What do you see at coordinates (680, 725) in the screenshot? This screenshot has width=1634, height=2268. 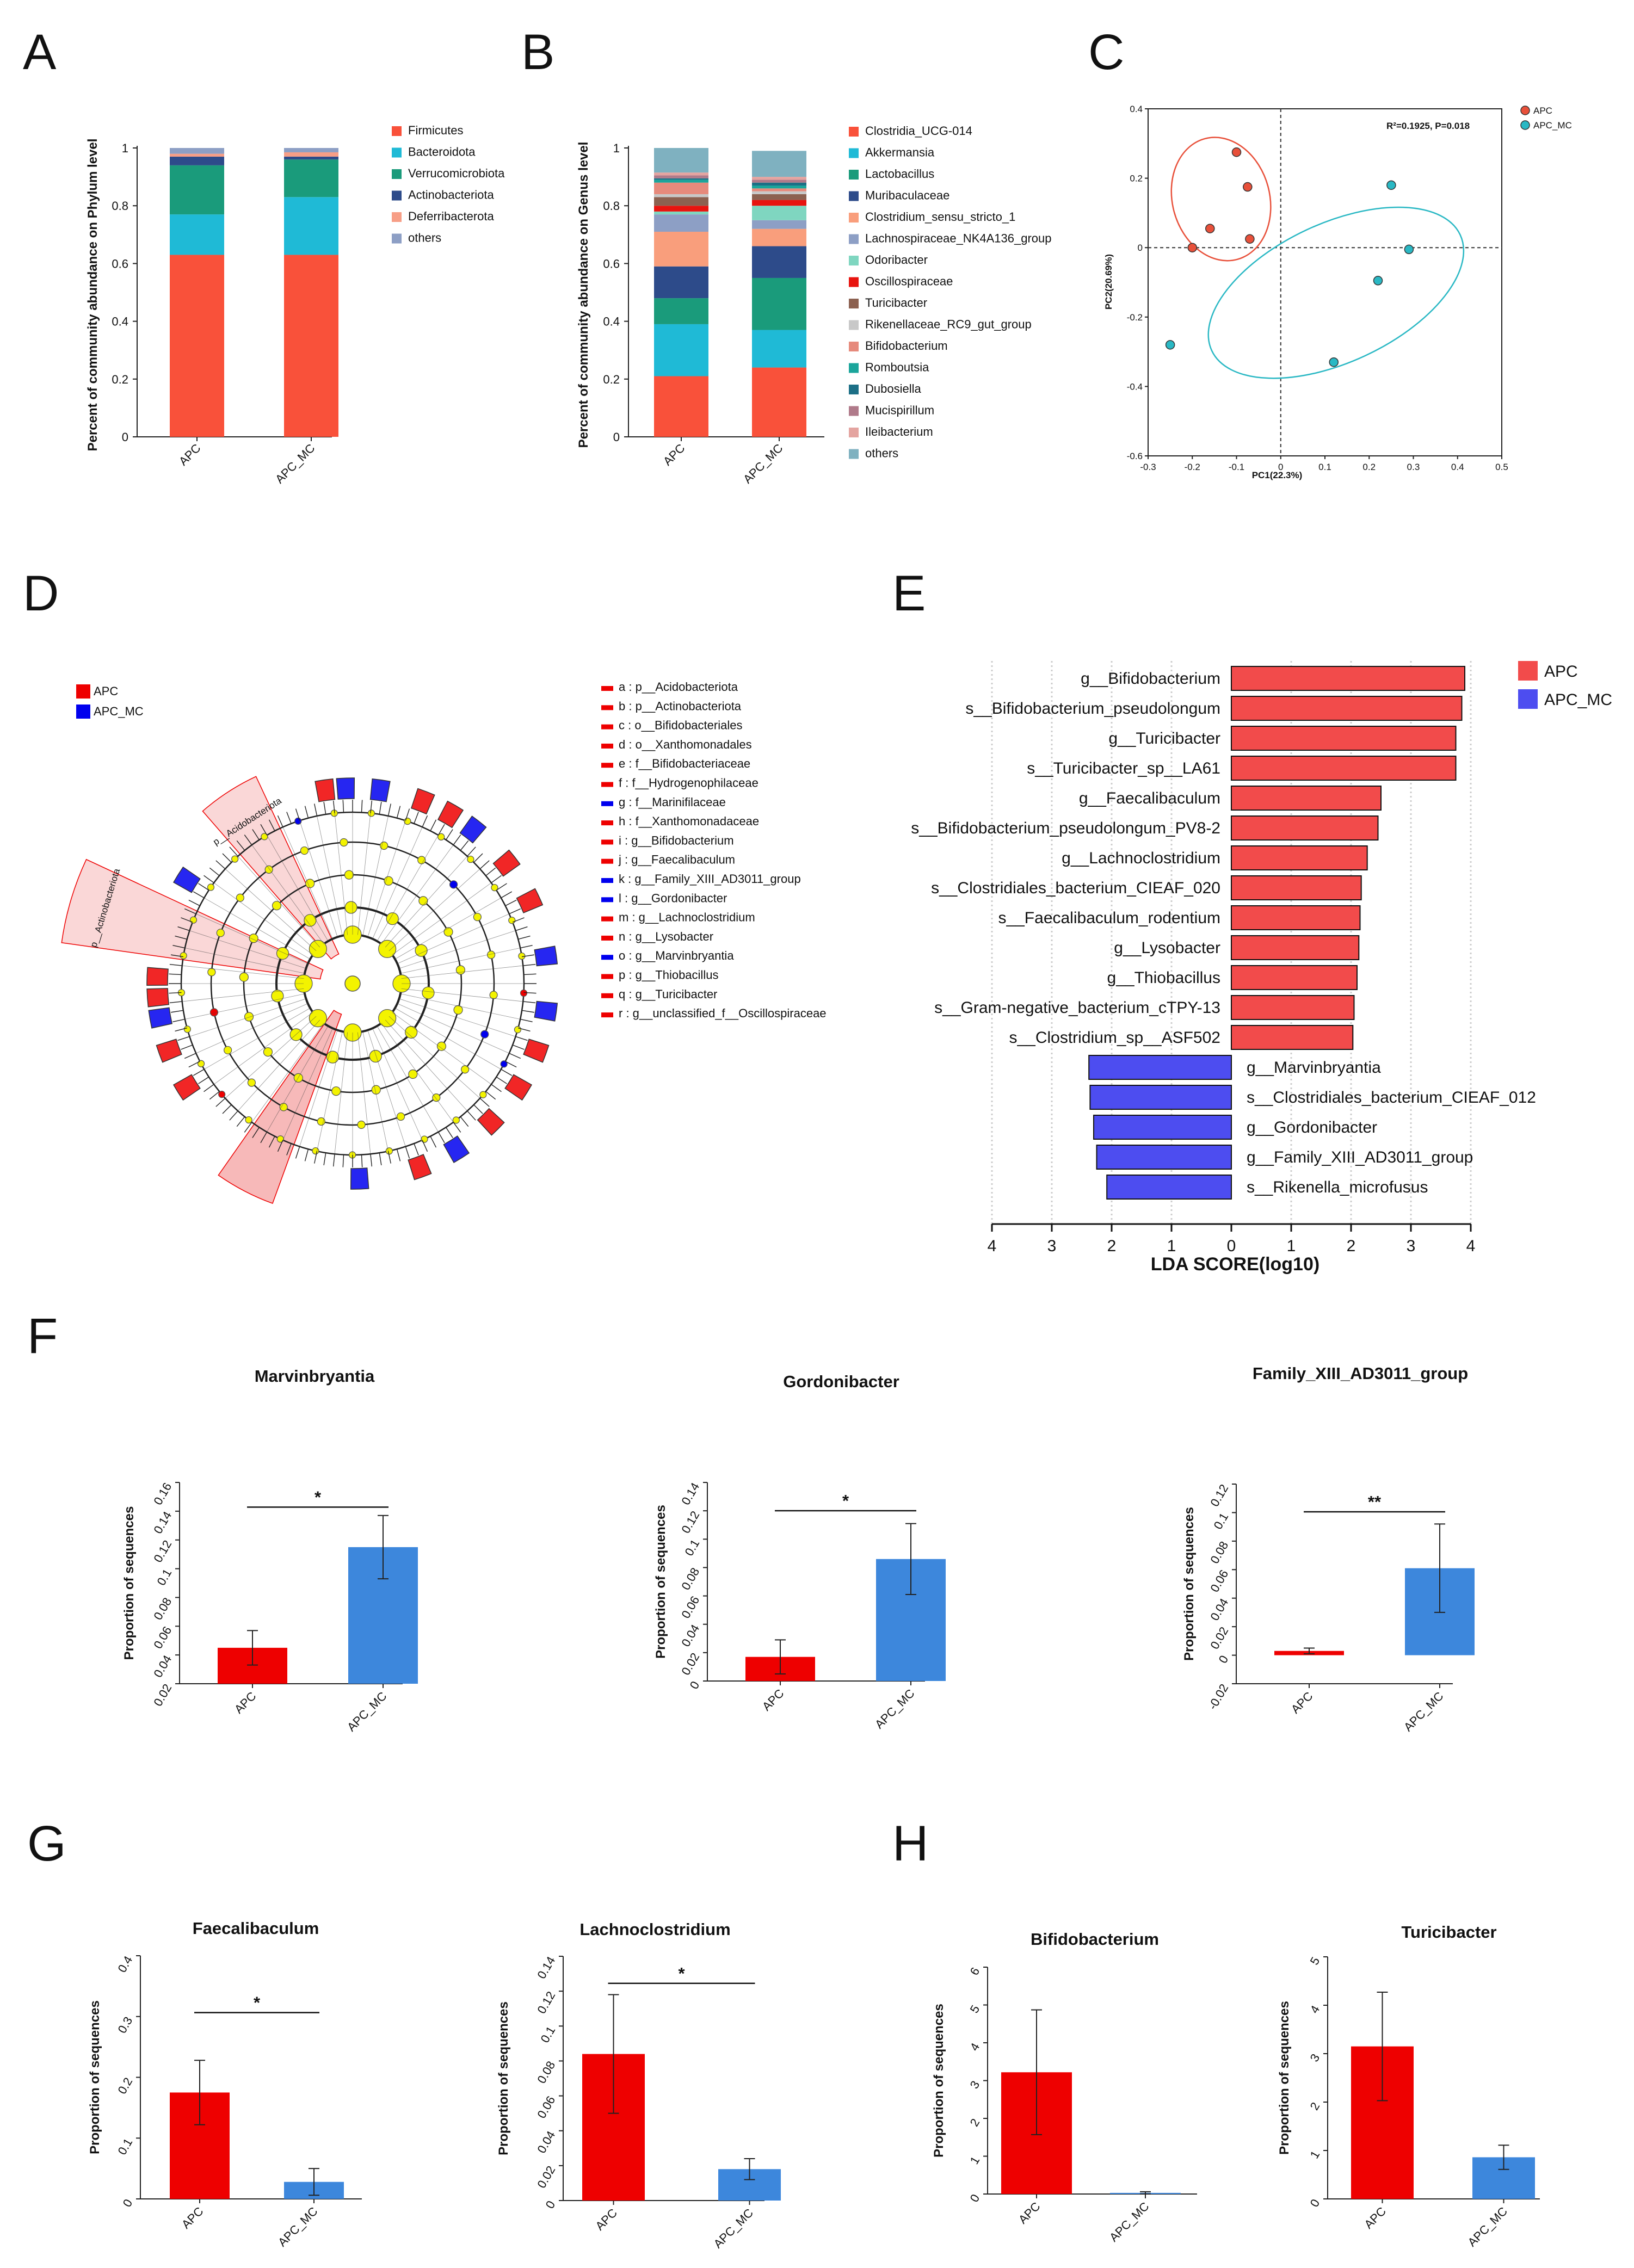 I see `key-label: c : o__Bifidobacteriales` at bounding box center [680, 725].